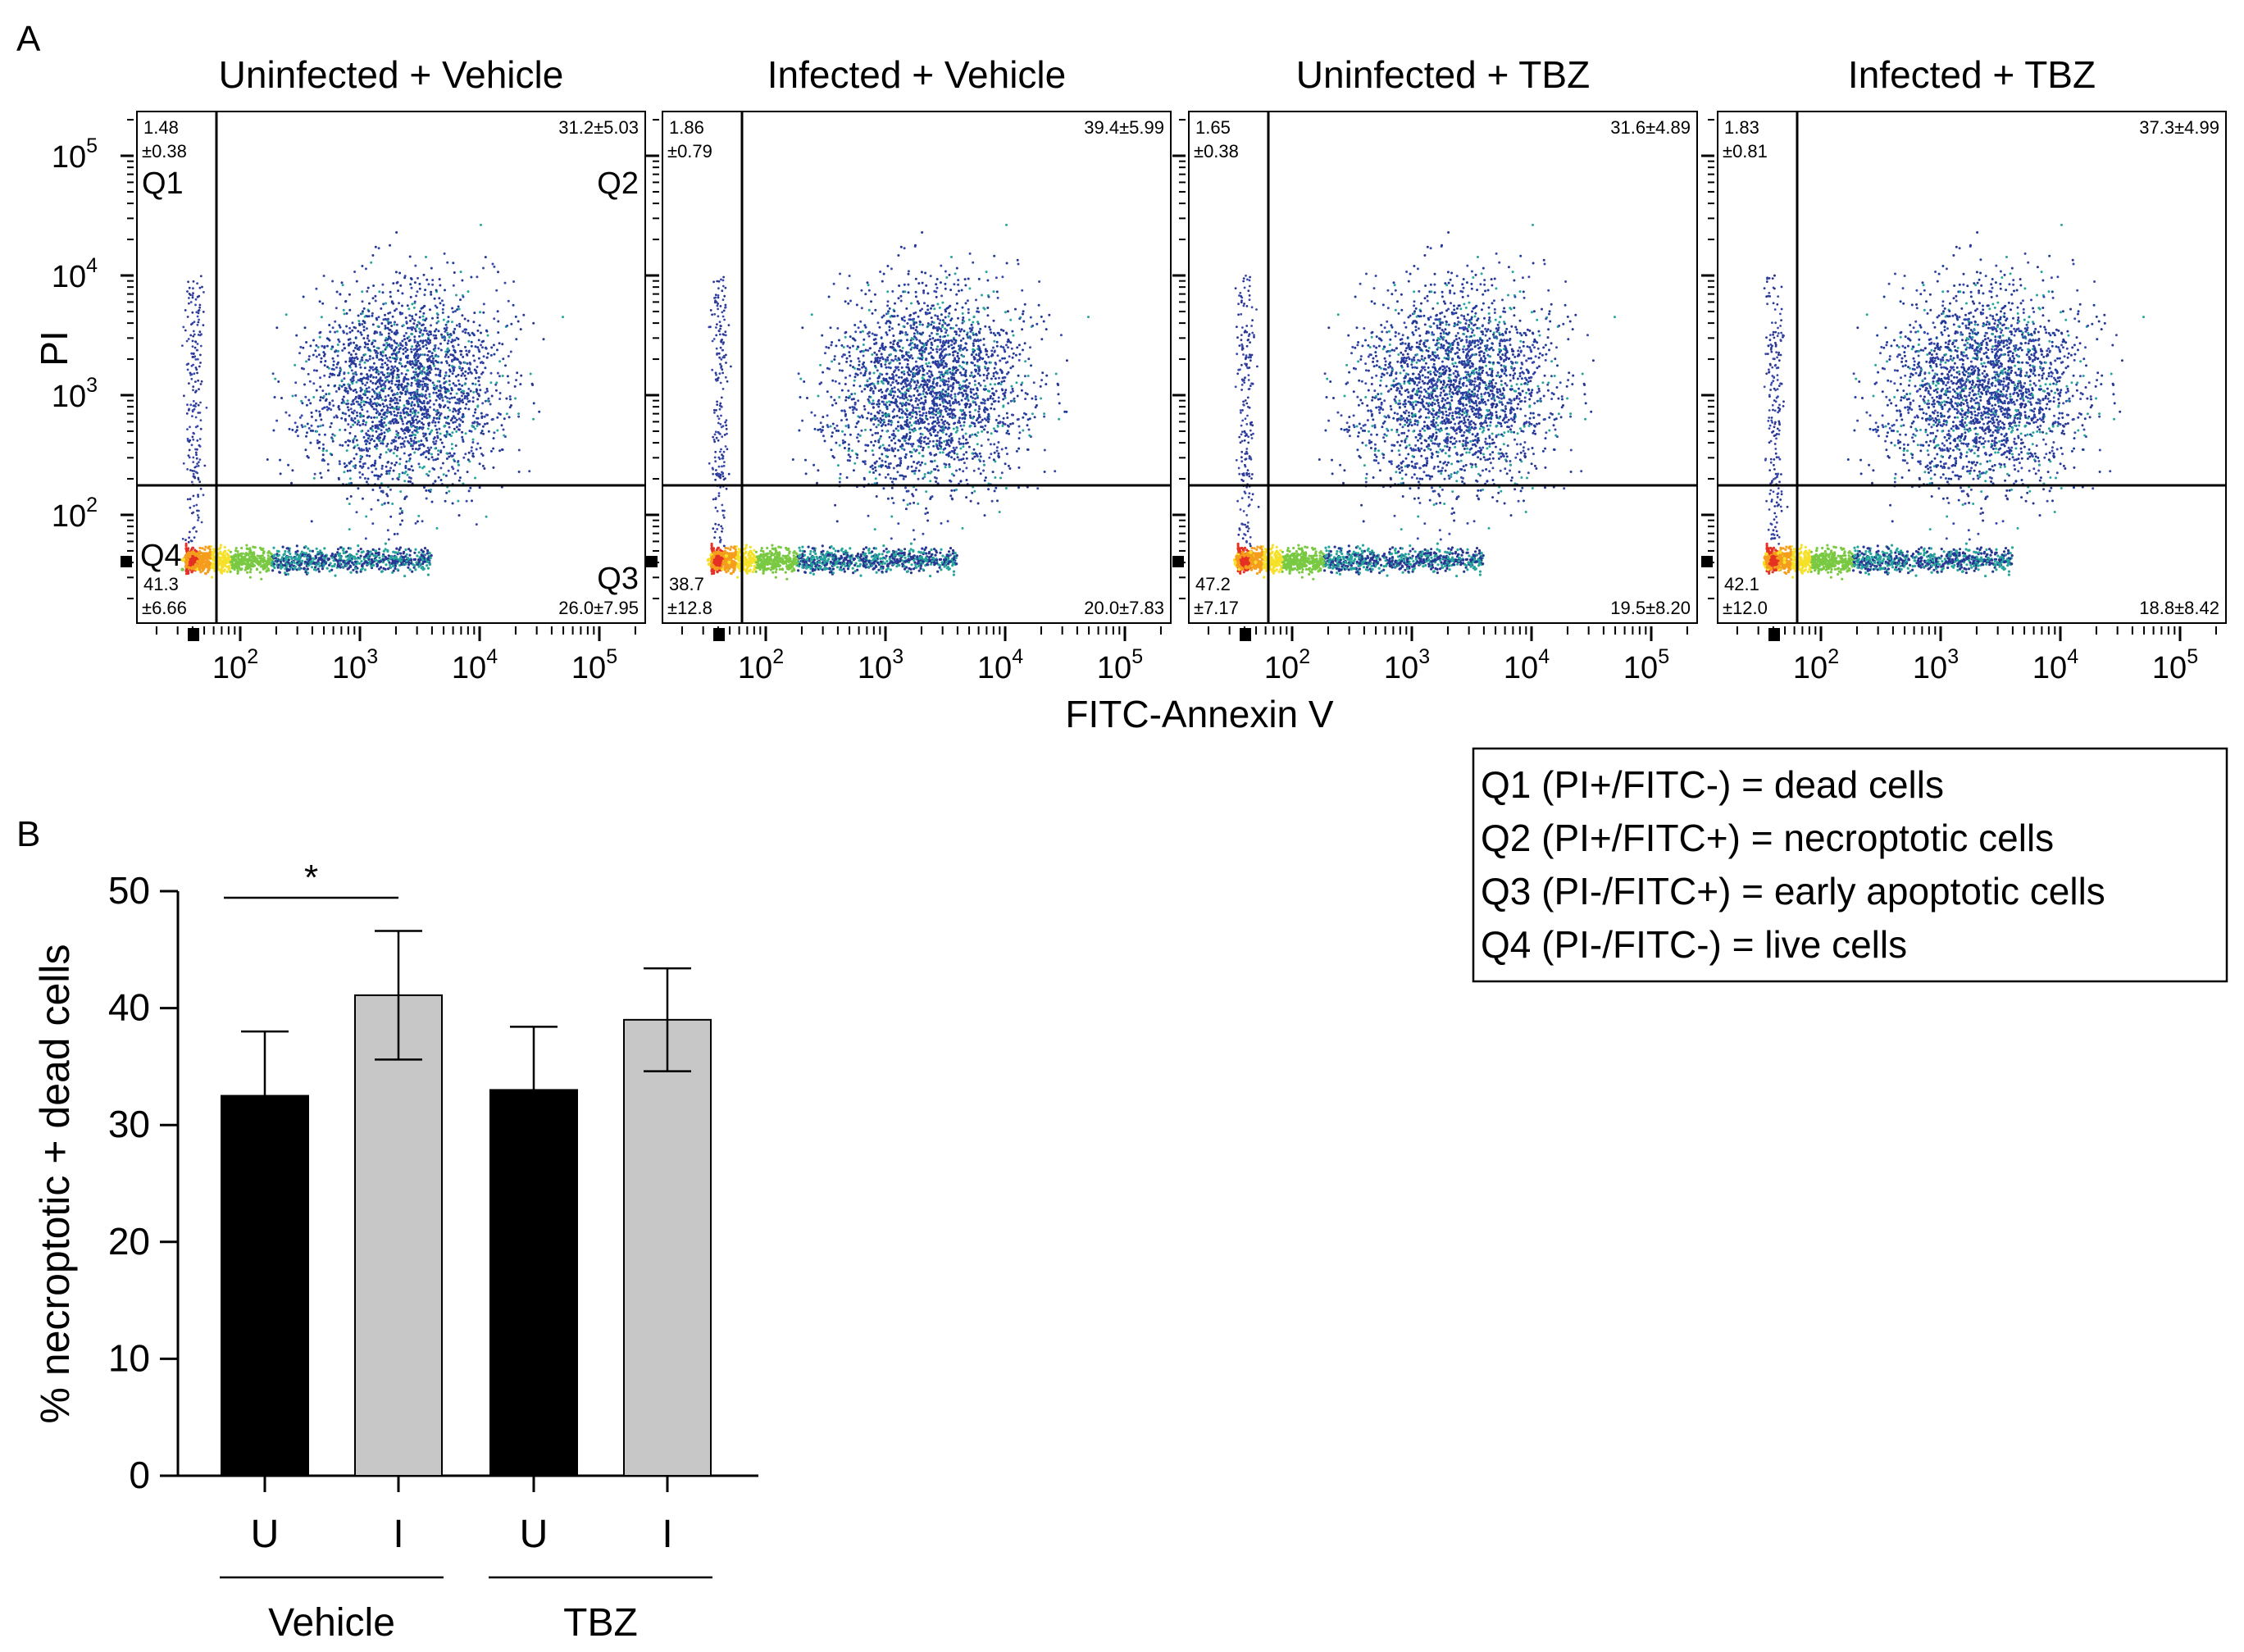 This screenshot has height=1652, width=2244. What do you see at coordinates (164, 151) in the screenshot?
I see `q1-sd: ±0.38` at bounding box center [164, 151].